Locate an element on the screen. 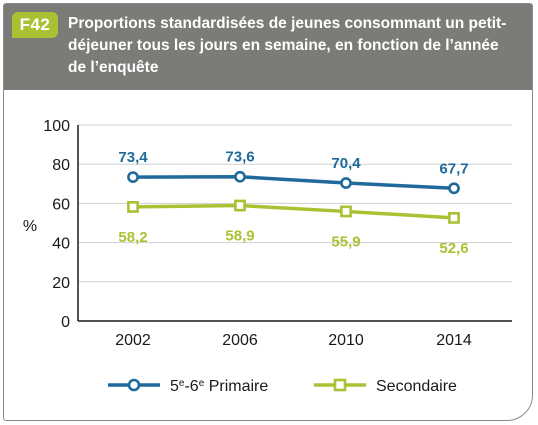 This screenshot has width=538, height=425. y-tick-label: 80 is located at coordinates (61, 165).